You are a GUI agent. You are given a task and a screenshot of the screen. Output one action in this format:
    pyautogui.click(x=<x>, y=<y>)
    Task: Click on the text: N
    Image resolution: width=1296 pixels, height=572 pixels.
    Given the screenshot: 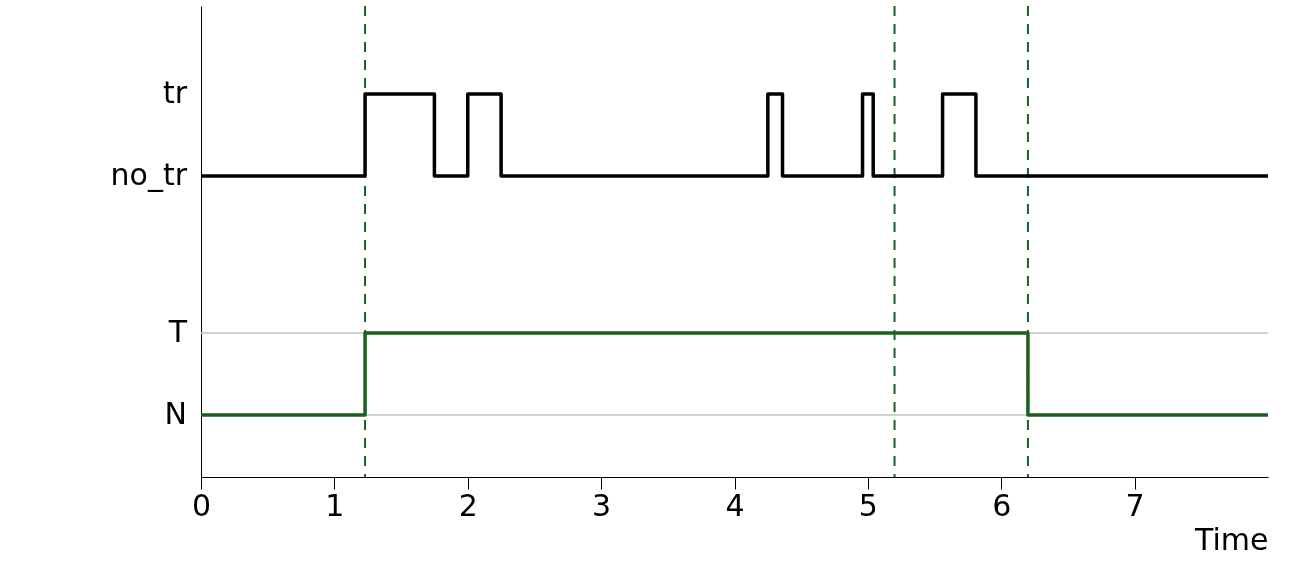 What is the action you would take?
    pyautogui.click(x=175, y=413)
    